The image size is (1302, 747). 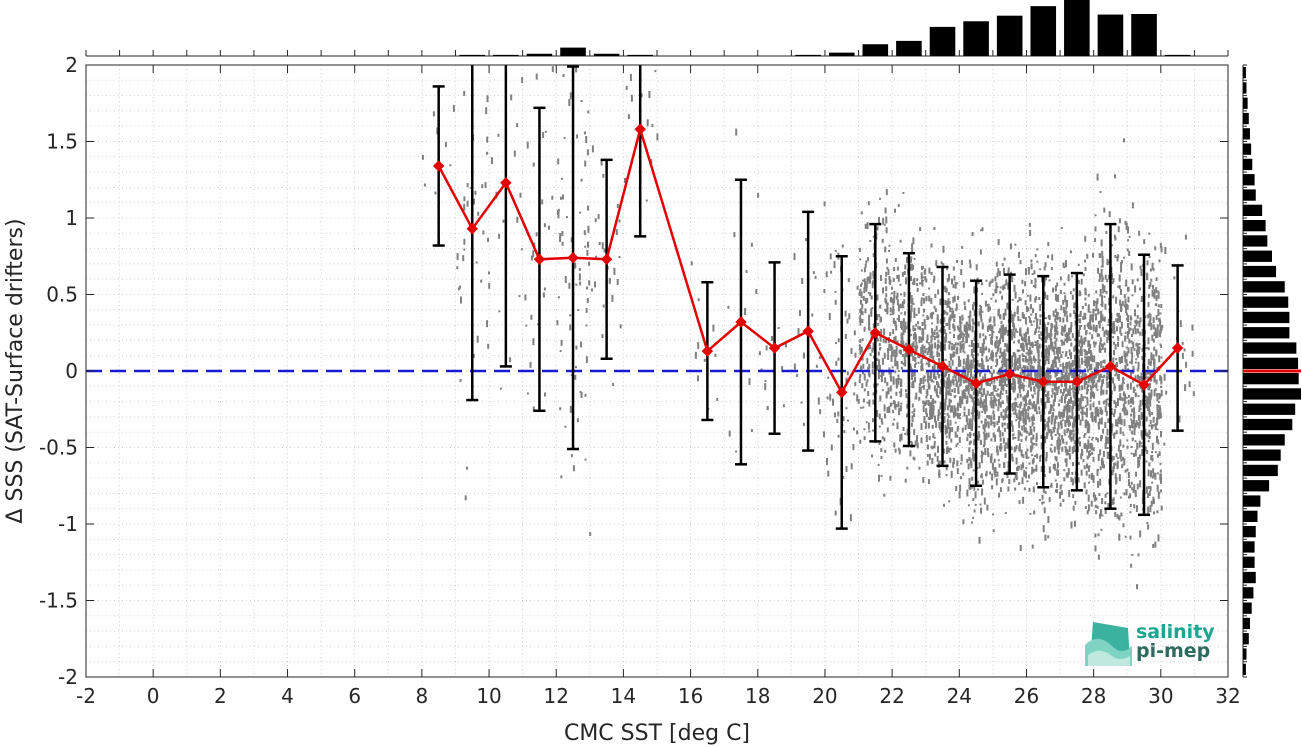 I want to click on right-hist-bar, so click(x=1264, y=287).